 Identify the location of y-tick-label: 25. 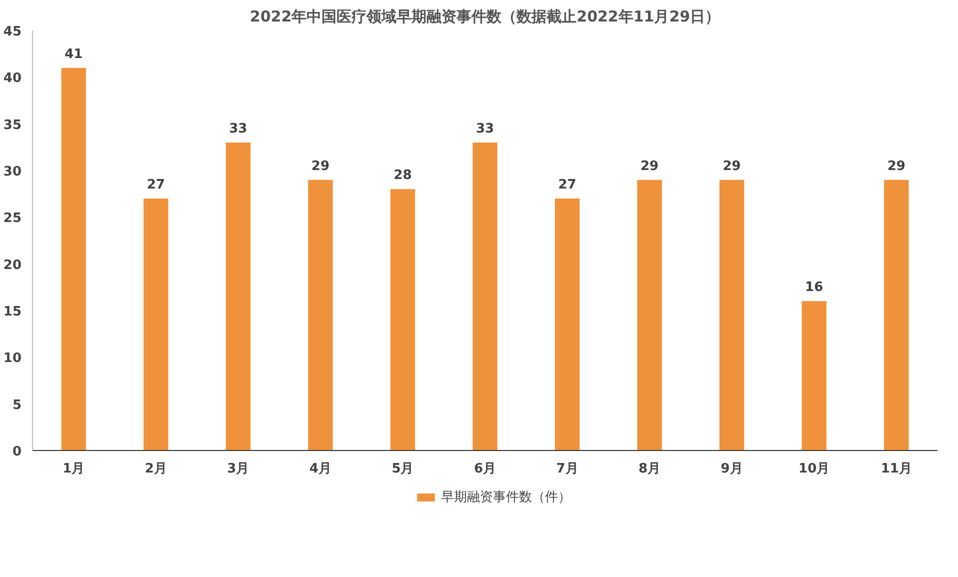
(12, 218).